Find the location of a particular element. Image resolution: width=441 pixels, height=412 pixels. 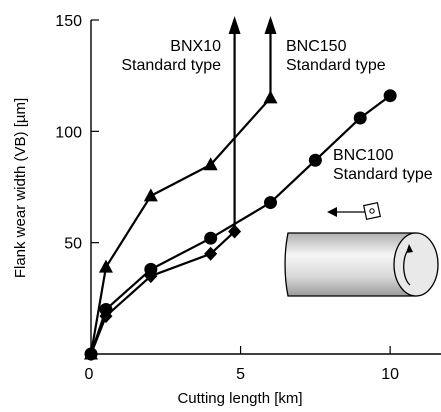

y-tick-label: 150 is located at coordinates (68, 21).